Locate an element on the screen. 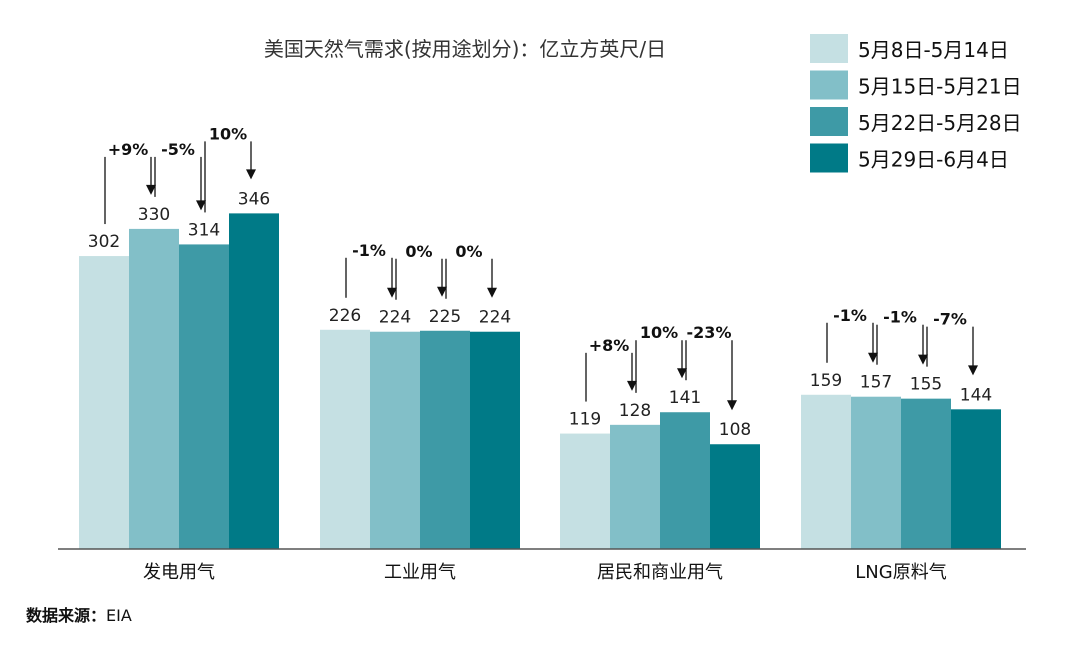  bar-value-label: 225 is located at coordinates (445, 317).